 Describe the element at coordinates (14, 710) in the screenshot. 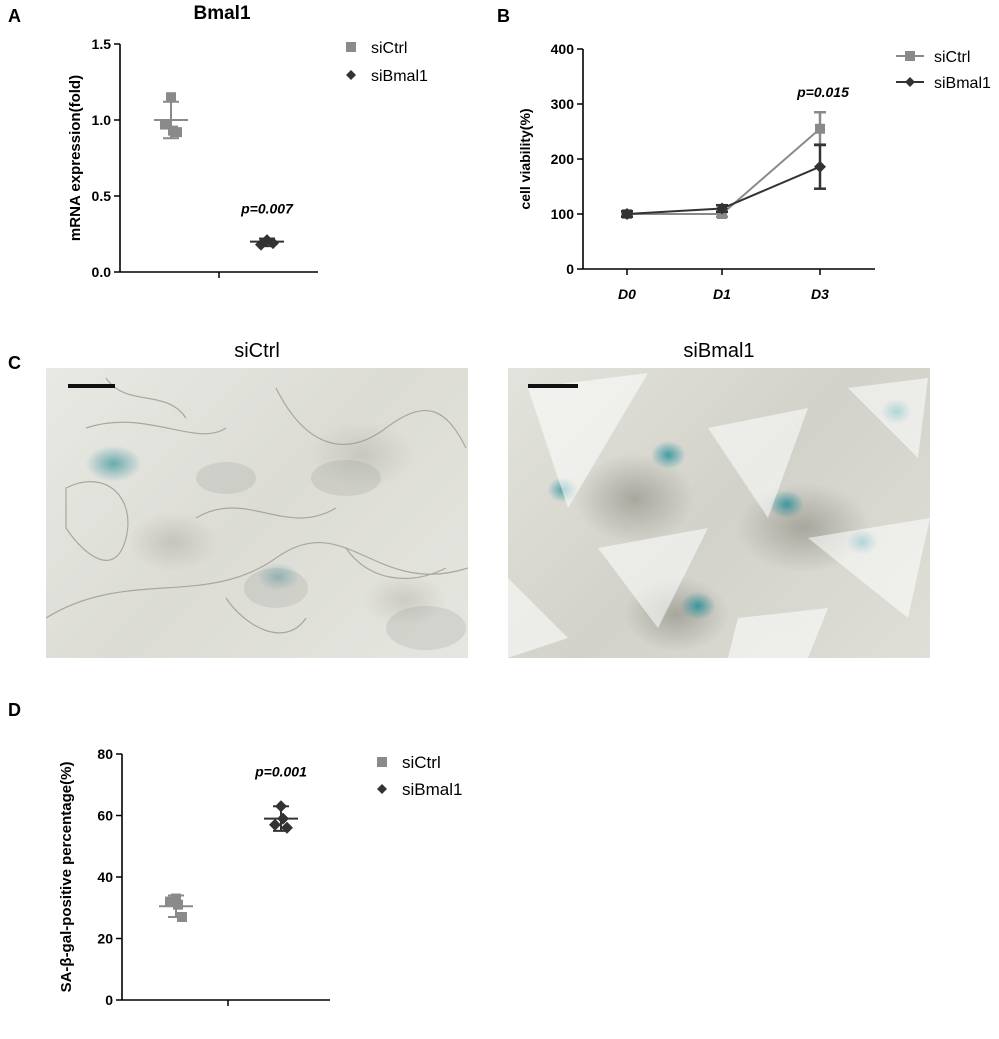

I see `panel-label-d: D` at that location.